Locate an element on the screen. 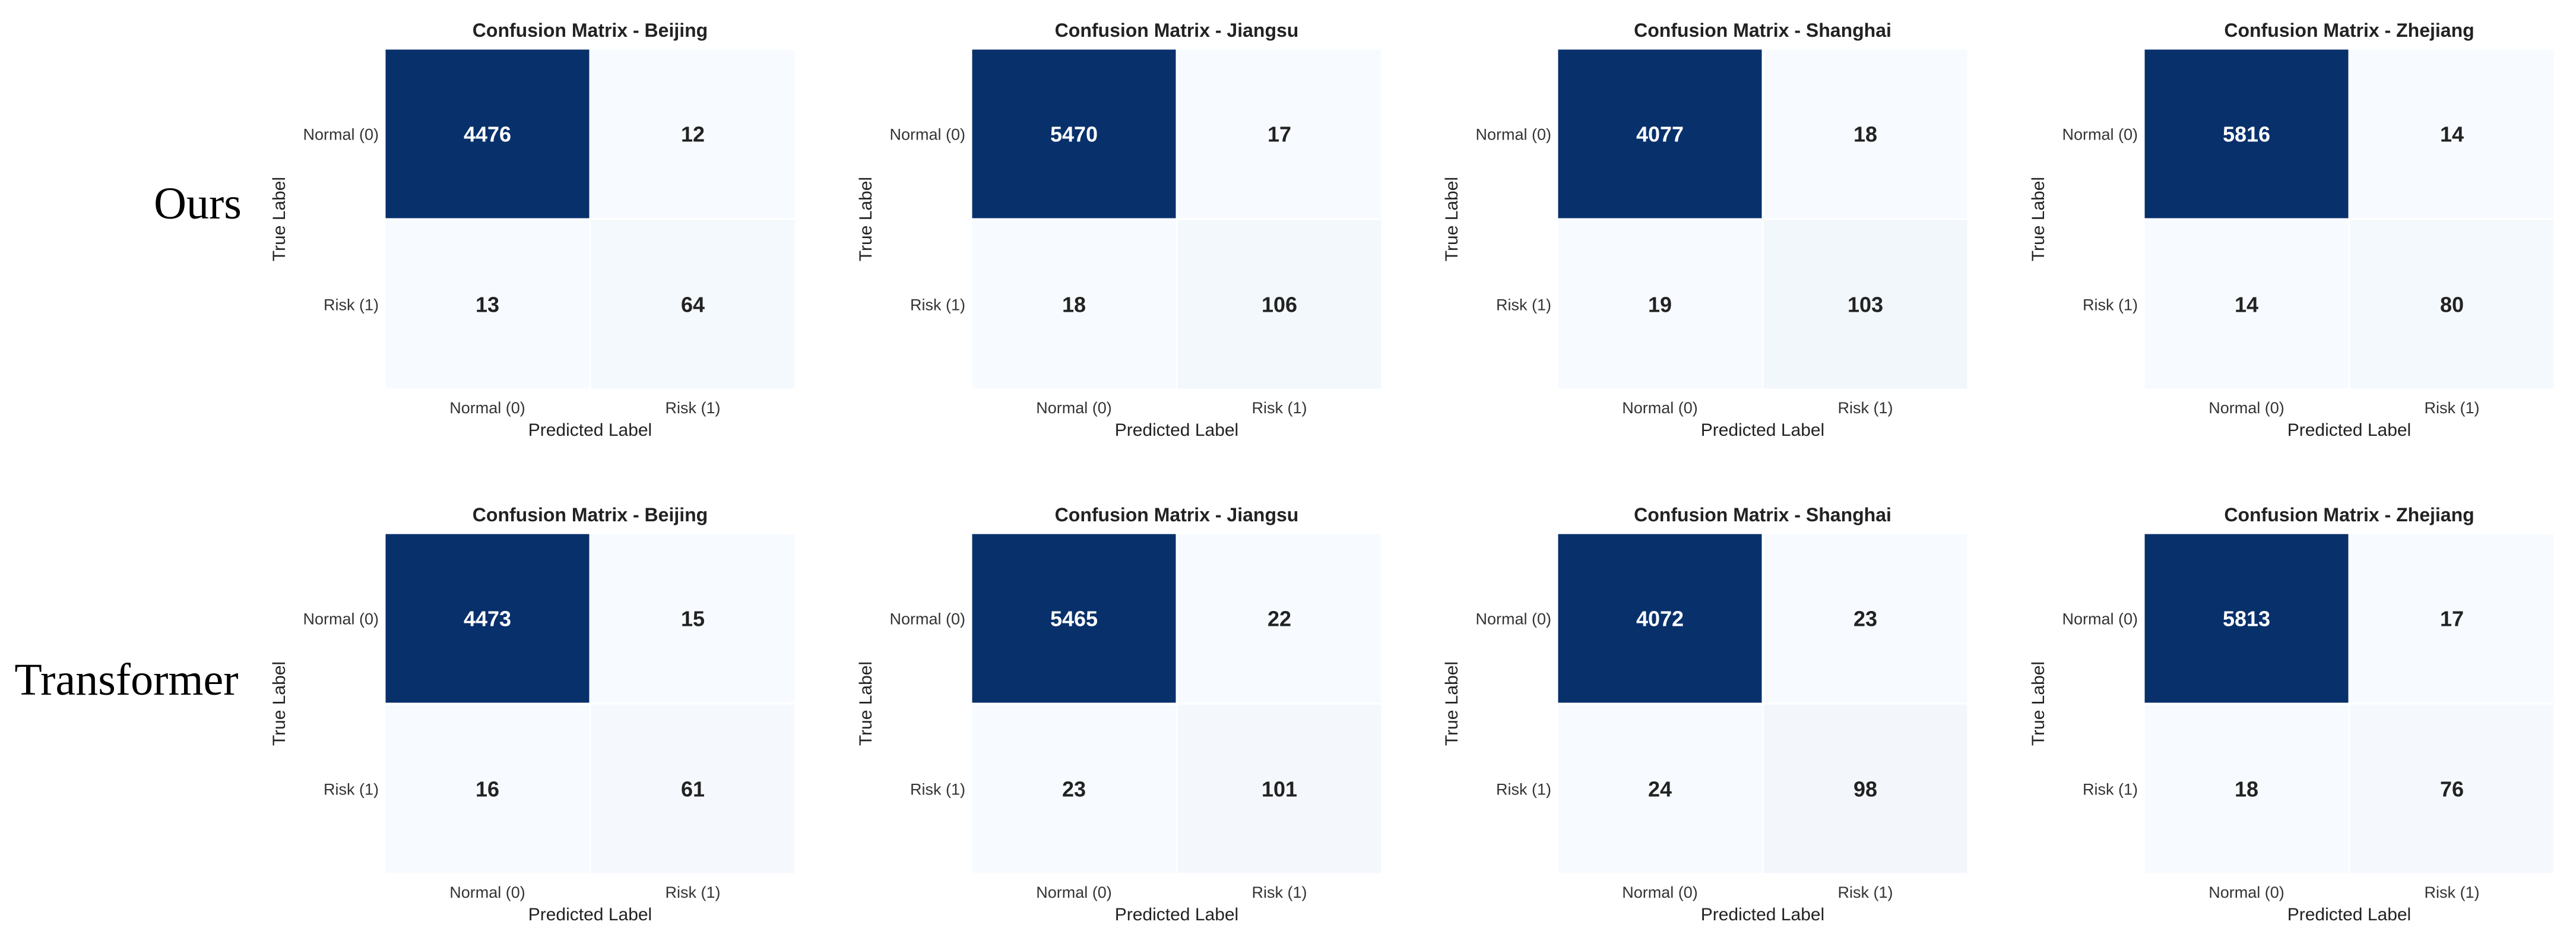 The width and height of the screenshot is (2576, 931). cell-value-label: 4473 is located at coordinates (488, 619).